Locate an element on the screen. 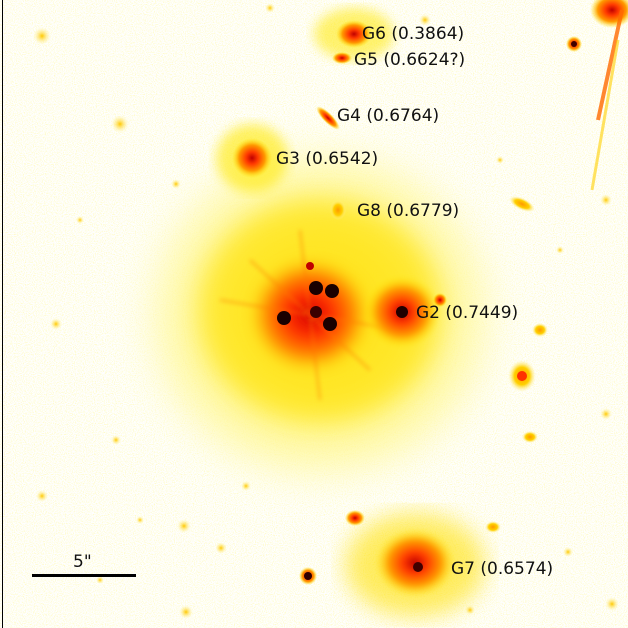  label-g7: G7 (0.6574) is located at coordinates (502, 569).